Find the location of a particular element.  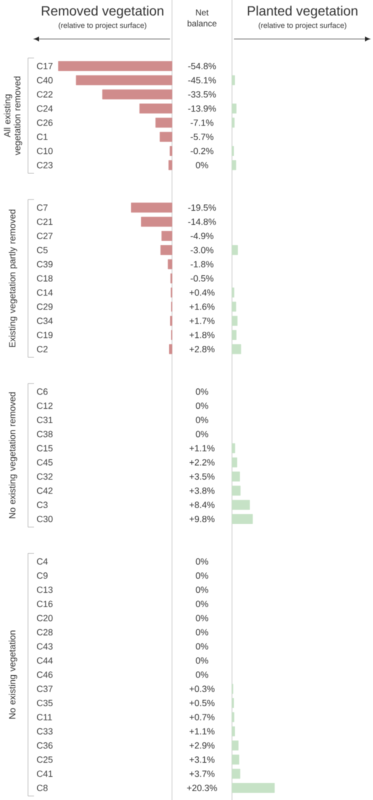

text: +3.7% is located at coordinates (202, 773).